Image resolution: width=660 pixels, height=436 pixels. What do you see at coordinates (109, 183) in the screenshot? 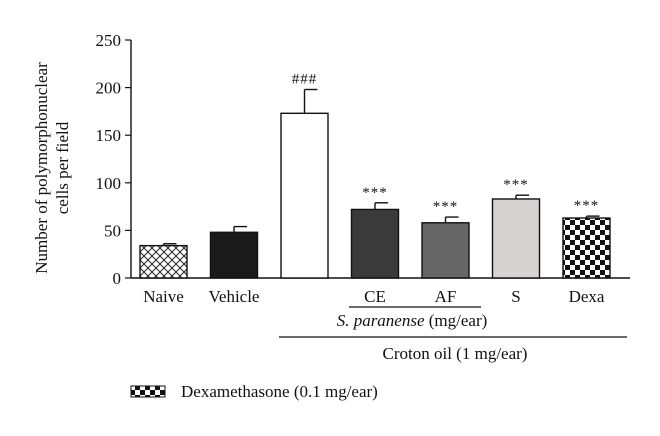
I see `y-tick-label: 100` at bounding box center [109, 183].